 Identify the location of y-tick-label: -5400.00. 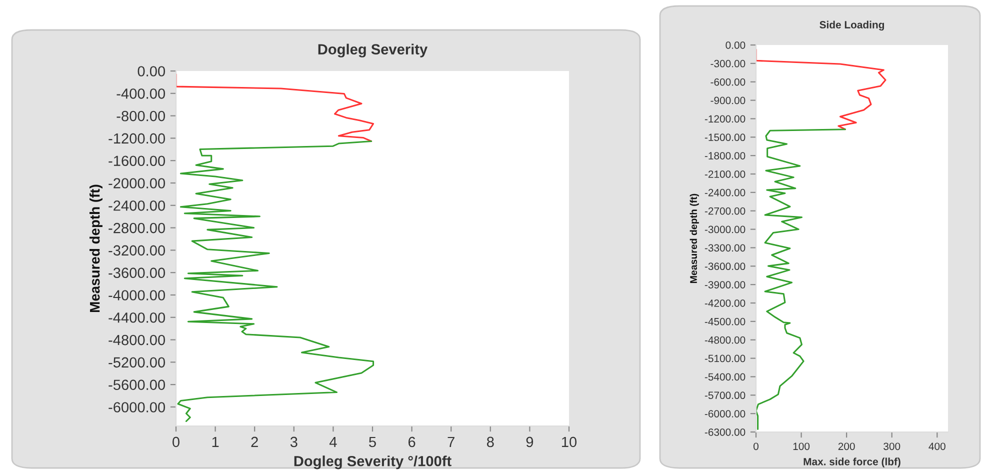
(725, 377).